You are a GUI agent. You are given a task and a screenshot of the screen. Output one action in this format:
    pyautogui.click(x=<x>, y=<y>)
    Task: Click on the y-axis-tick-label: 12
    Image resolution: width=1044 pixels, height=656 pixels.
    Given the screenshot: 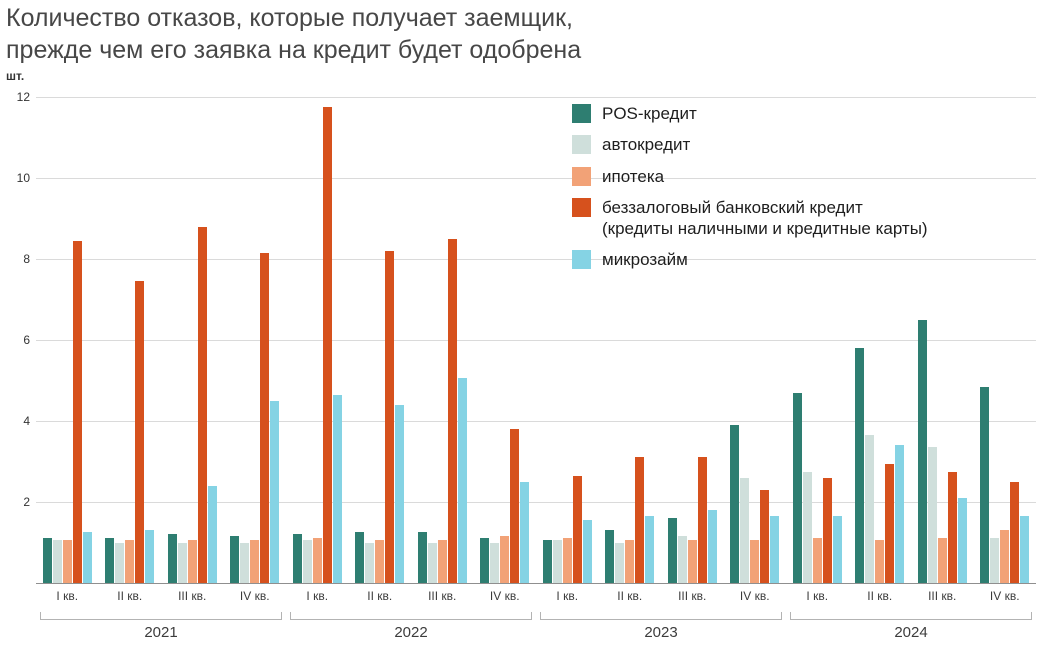 What is the action you would take?
    pyautogui.click(x=23, y=97)
    